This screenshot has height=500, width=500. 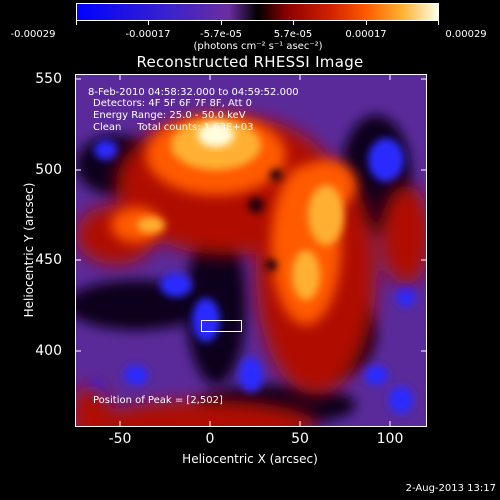 I want to click on colorbar-label: -0.00017, so click(x=148, y=34).